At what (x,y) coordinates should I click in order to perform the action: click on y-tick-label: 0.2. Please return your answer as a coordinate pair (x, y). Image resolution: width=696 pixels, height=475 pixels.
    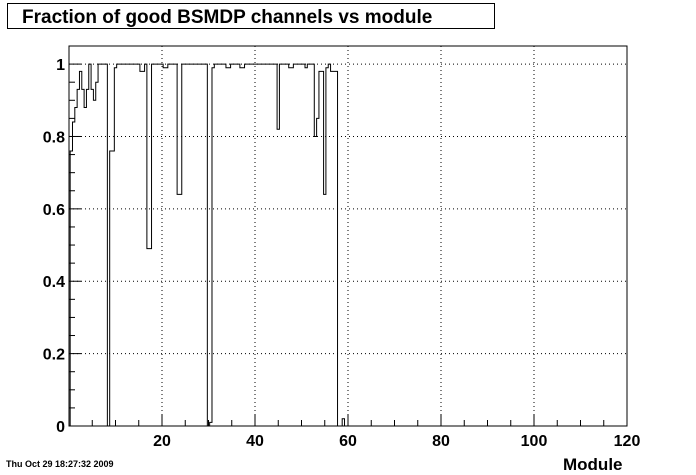
    Looking at the image, I should click on (54, 355).